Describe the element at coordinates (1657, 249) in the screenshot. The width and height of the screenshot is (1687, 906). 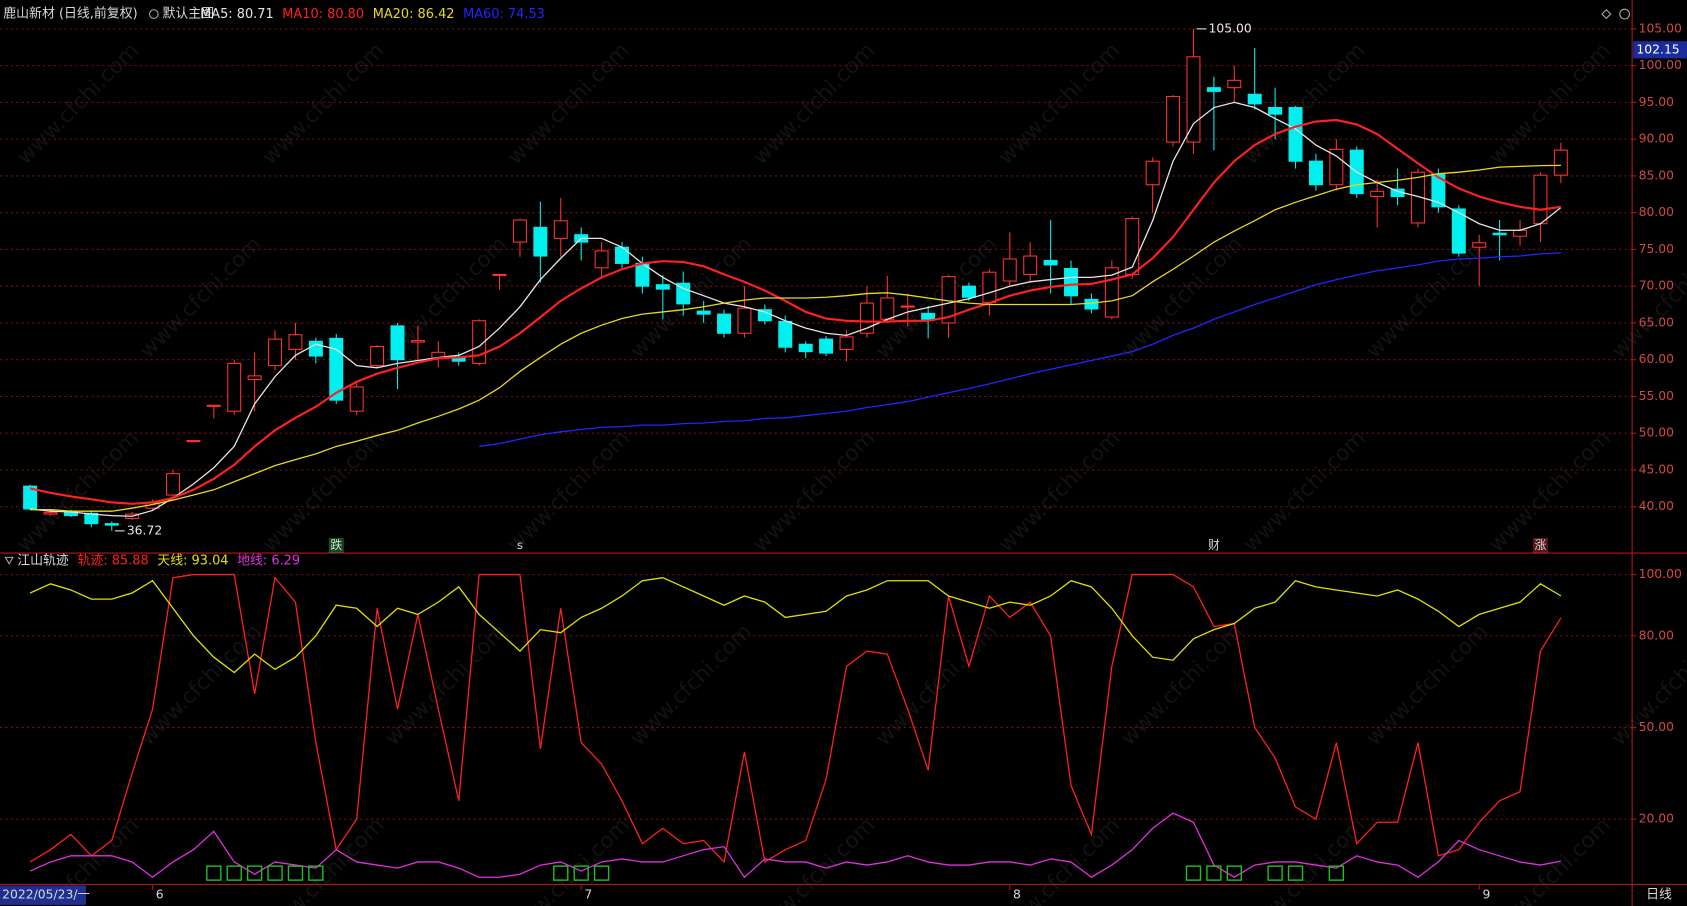
I see `y-tick-label: 75.00` at that location.